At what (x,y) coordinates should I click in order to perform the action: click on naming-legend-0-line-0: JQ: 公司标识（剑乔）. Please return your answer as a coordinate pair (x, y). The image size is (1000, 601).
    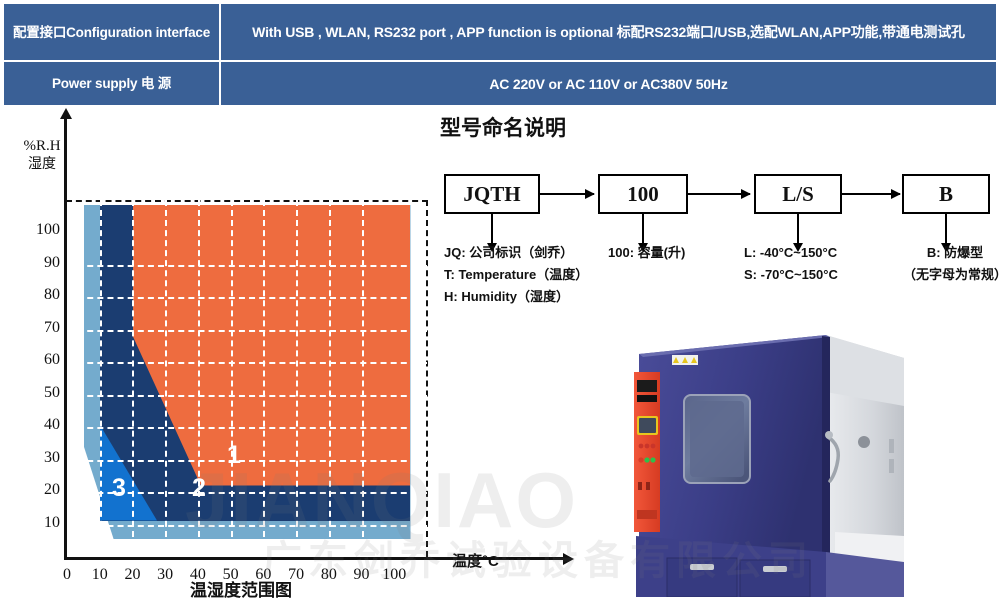
    Looking at the image, I should click on (509, 252).